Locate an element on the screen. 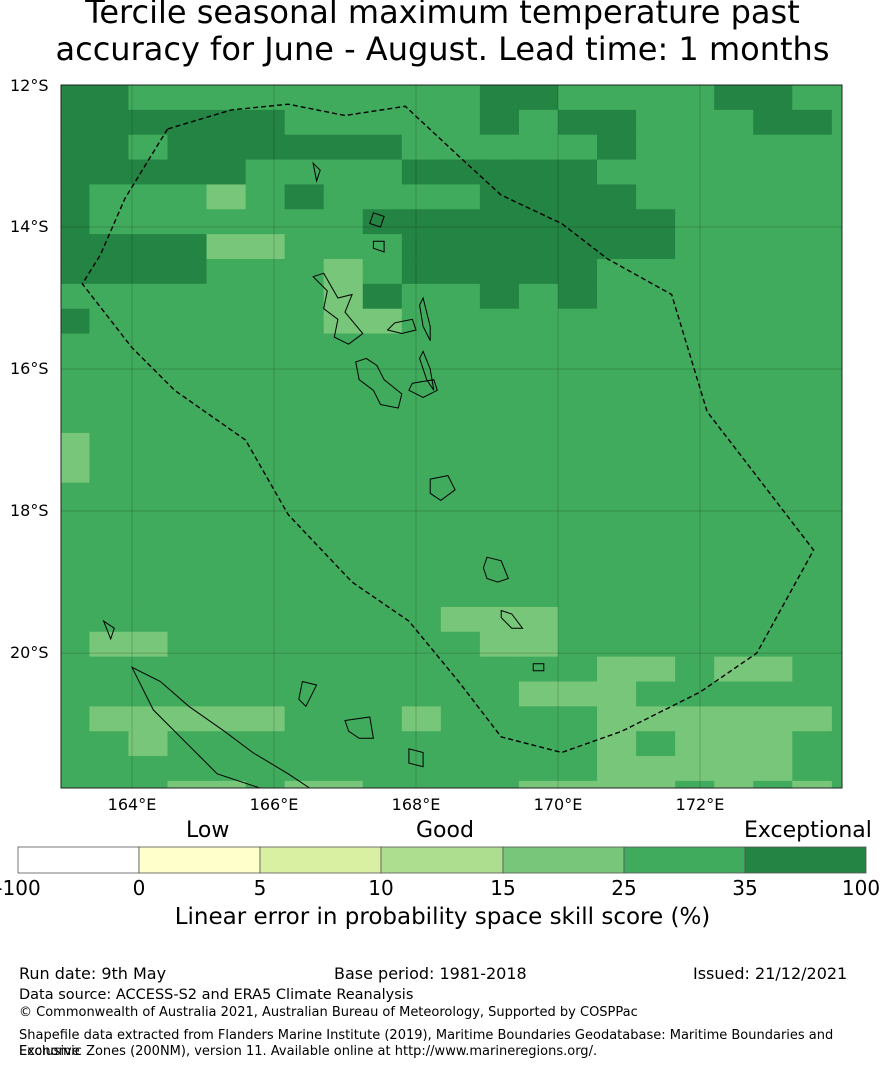 This screenshot has height=1065, width=885. lat-label: 12°S is located at coordinates (29, 85).